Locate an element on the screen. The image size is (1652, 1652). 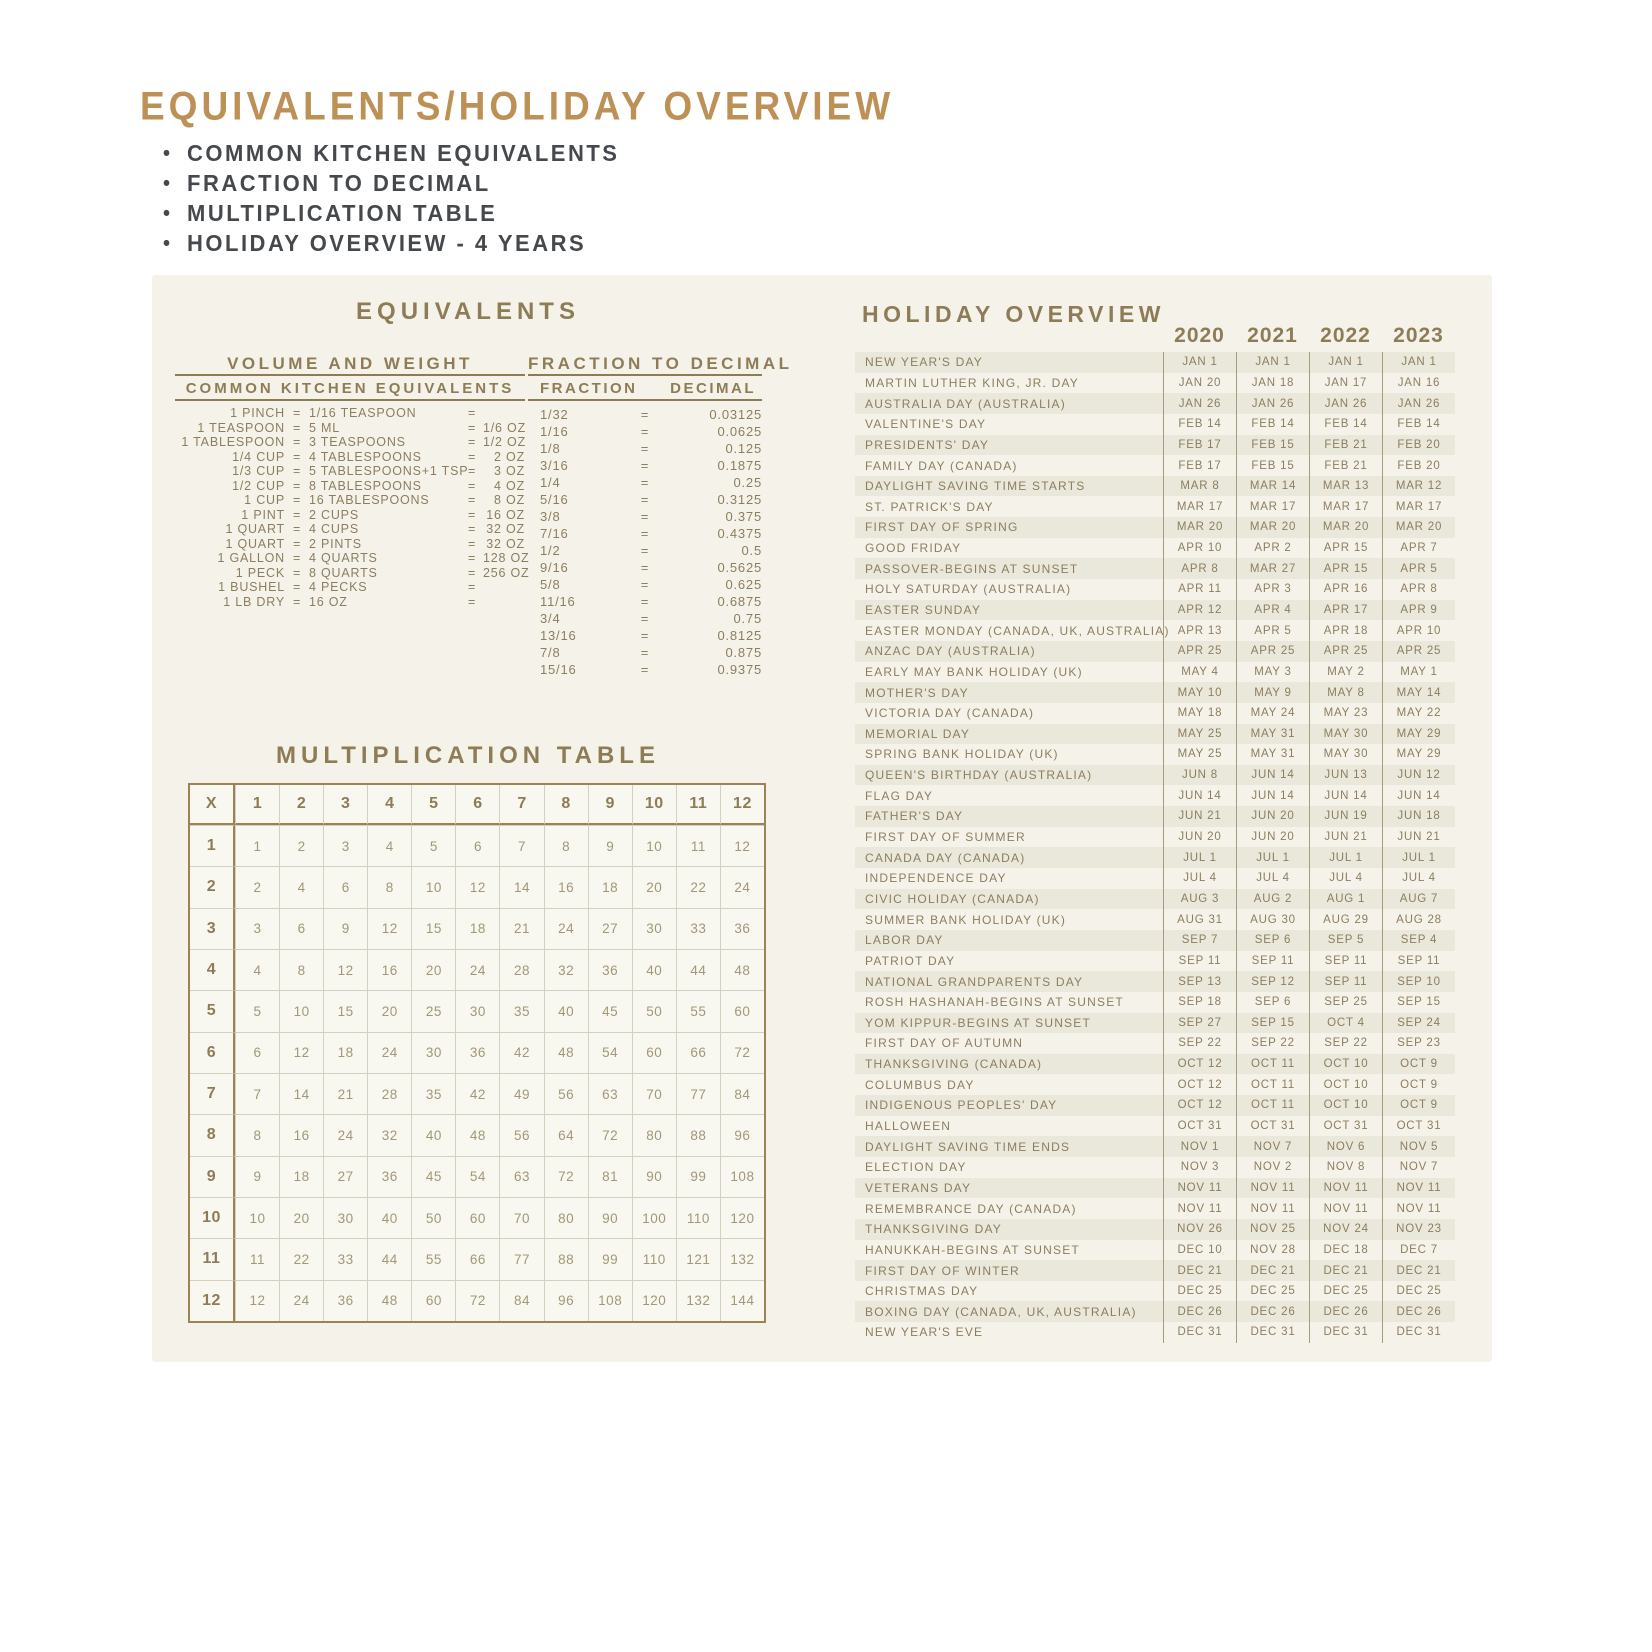
holiday-date: OCT 11 is located at coordinates (1272, 1064).